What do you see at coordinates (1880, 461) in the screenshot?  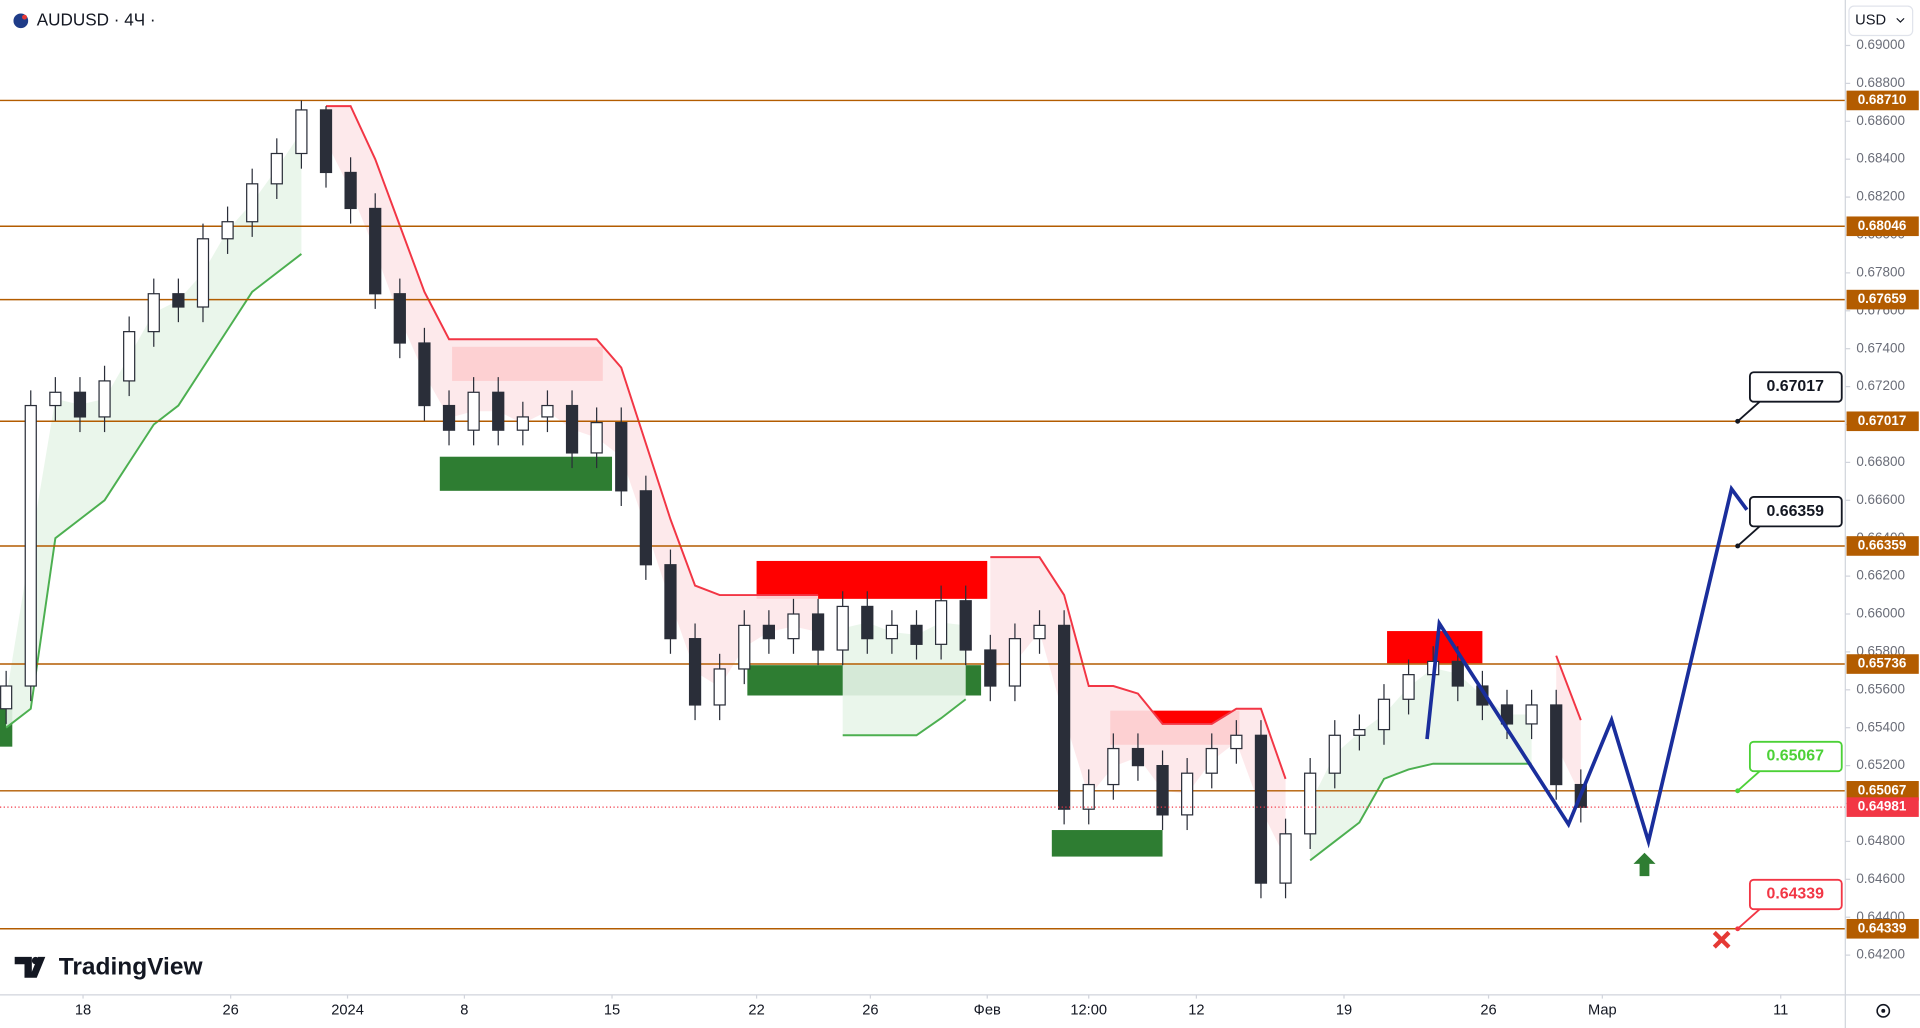 I see `y-tick-label: 0.66800` at bounding box center [1880, 461].